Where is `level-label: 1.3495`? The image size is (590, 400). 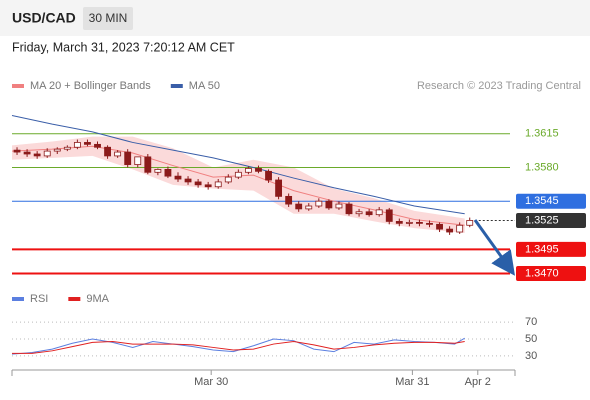
level-label: 1.3495 is located at coordinates (542, 249).